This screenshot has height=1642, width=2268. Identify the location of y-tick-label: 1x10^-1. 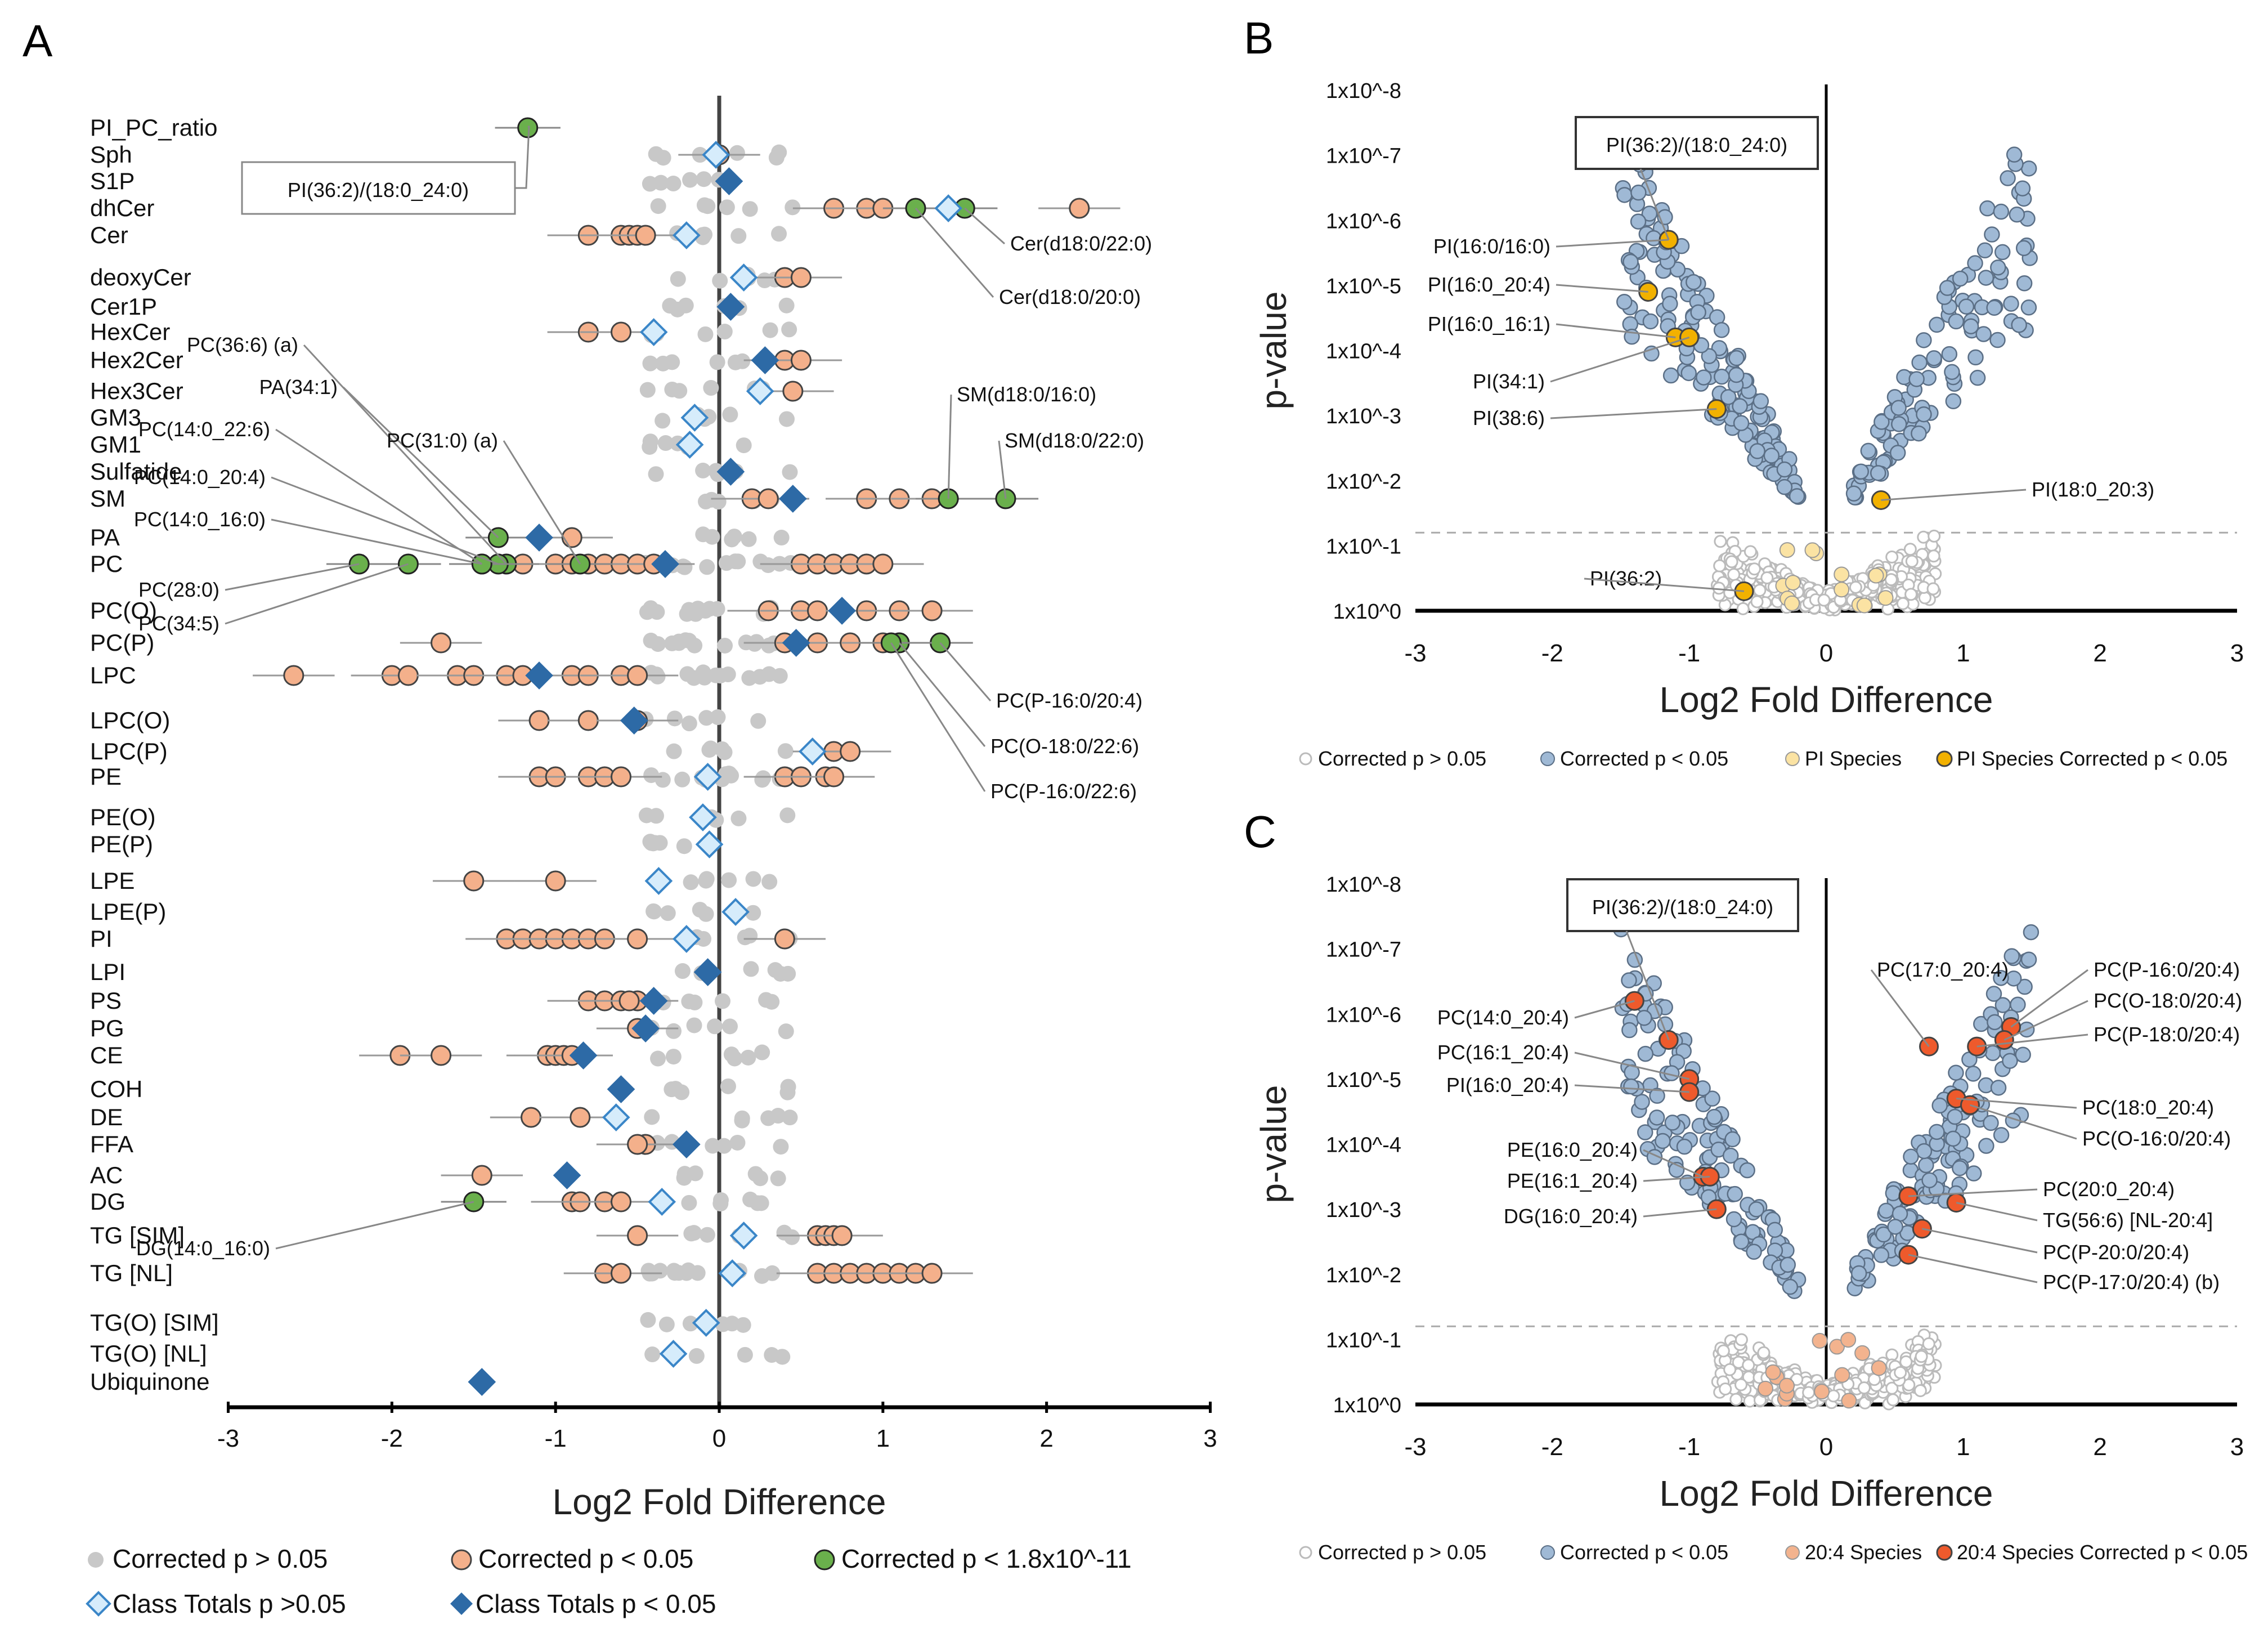
(1363, 1340).